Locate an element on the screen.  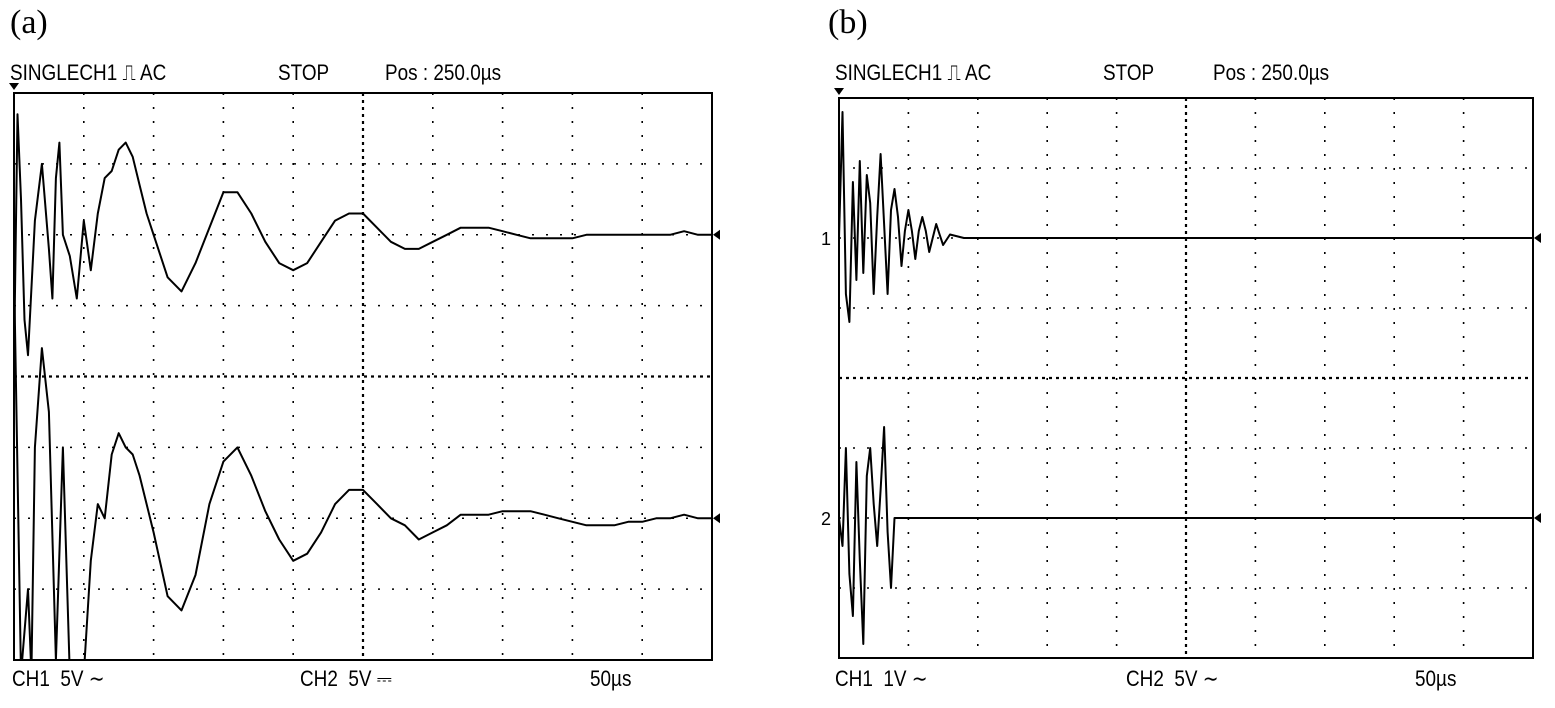
ch2-trace is located at coordinates (1186, 535).